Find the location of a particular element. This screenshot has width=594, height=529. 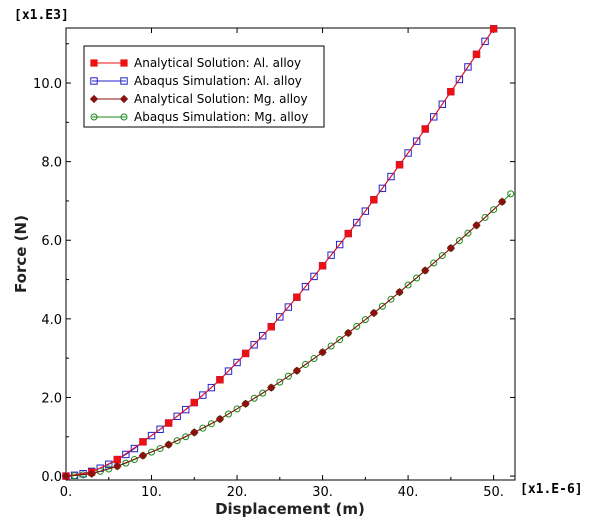

y-tick-label: 6.0 is located at coordinates (51, 241).